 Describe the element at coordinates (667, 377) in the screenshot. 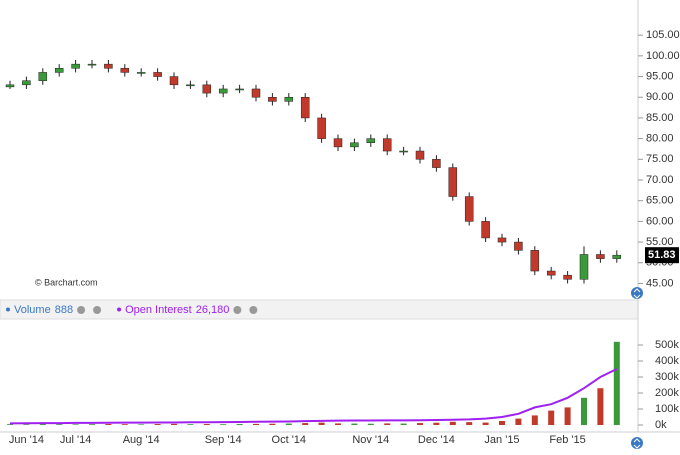

I see `y-tick-label: 300k` at that location.